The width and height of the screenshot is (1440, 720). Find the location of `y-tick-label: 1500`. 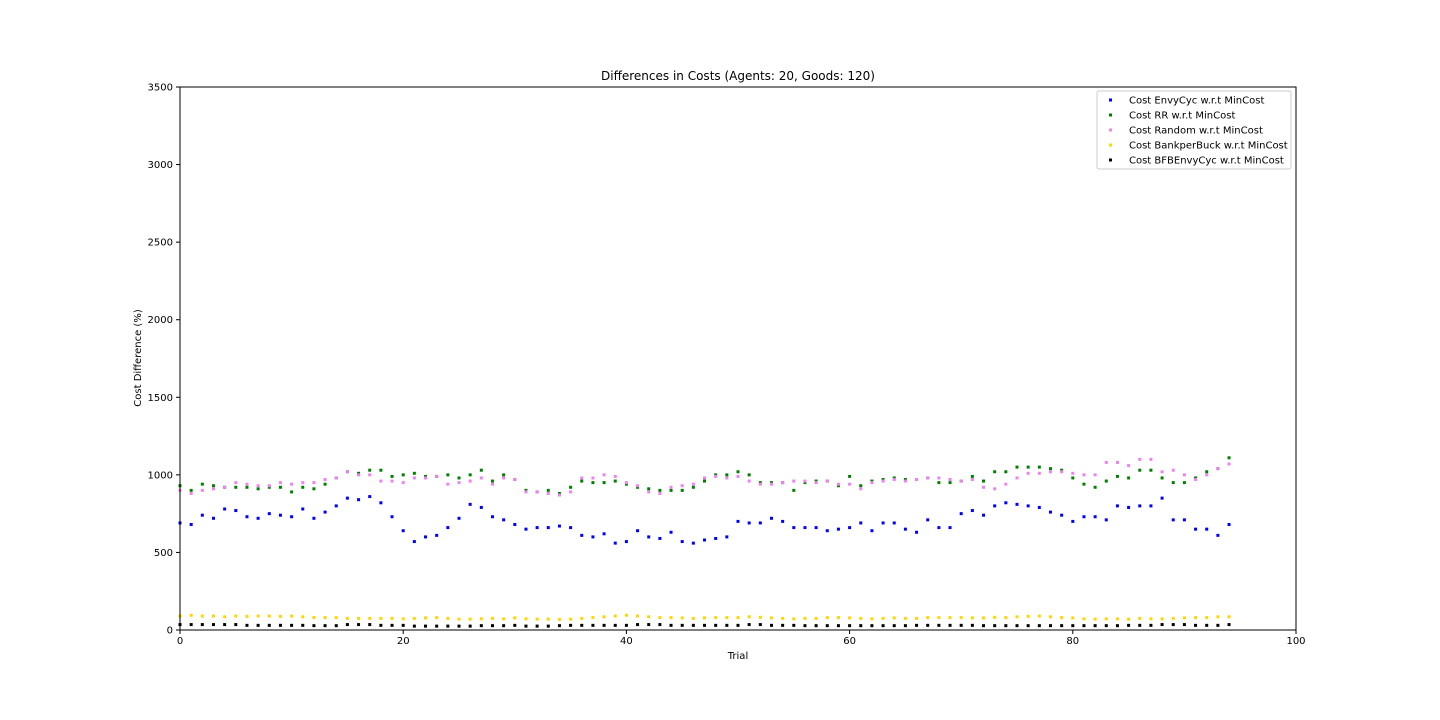

y-tick-label: 1500 is located at coordinates (160, 398).